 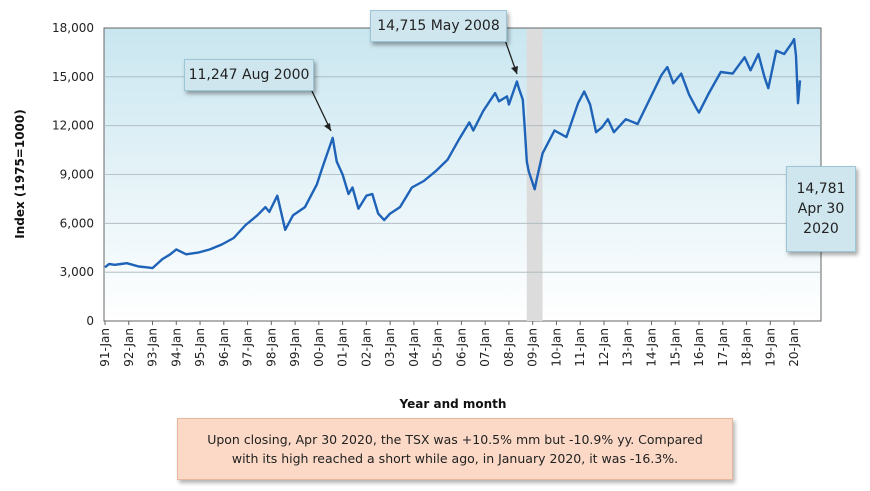 What do you see at coordinates (461, 347) in the screenshot?
I see `x-tick-label: 06-Jan` at bounding box center [461, 347].